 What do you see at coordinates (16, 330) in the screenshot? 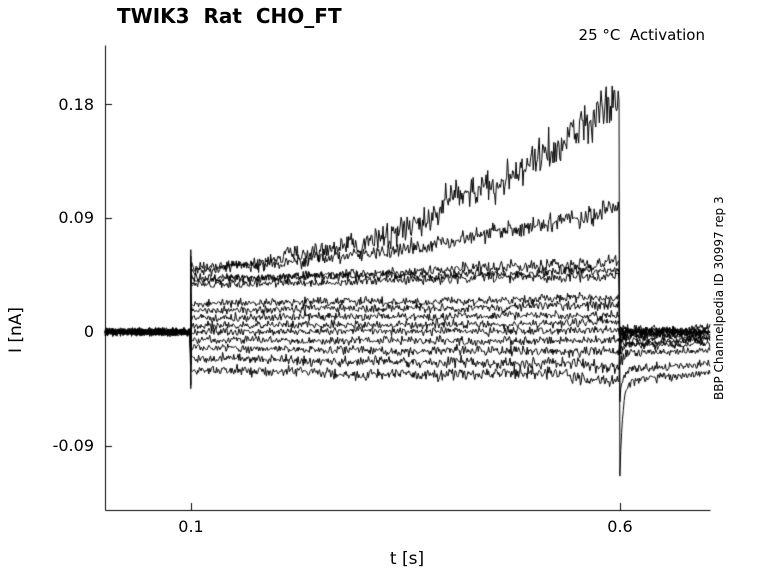
I see `y-axis-label: I [nA]` at bounding box center [16, 330].